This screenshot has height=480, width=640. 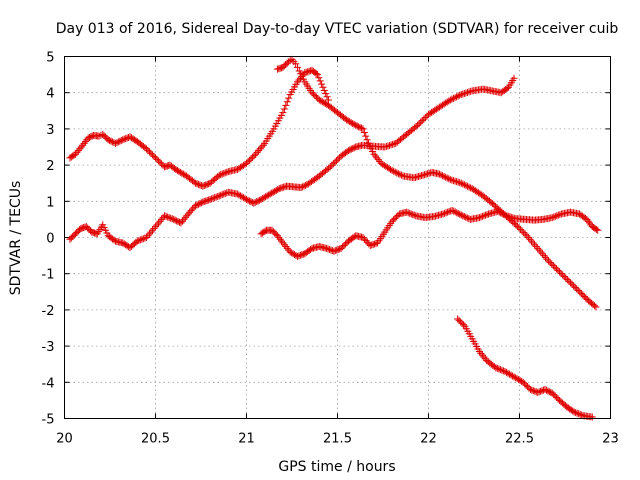 I want to click on y-tick-label: 1, so click(x=50, y=202).